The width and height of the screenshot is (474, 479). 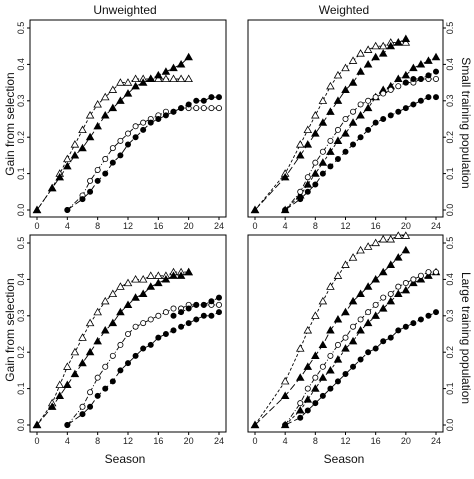 I want to click on x-tick-label: 8, so click(x=97, y=441).